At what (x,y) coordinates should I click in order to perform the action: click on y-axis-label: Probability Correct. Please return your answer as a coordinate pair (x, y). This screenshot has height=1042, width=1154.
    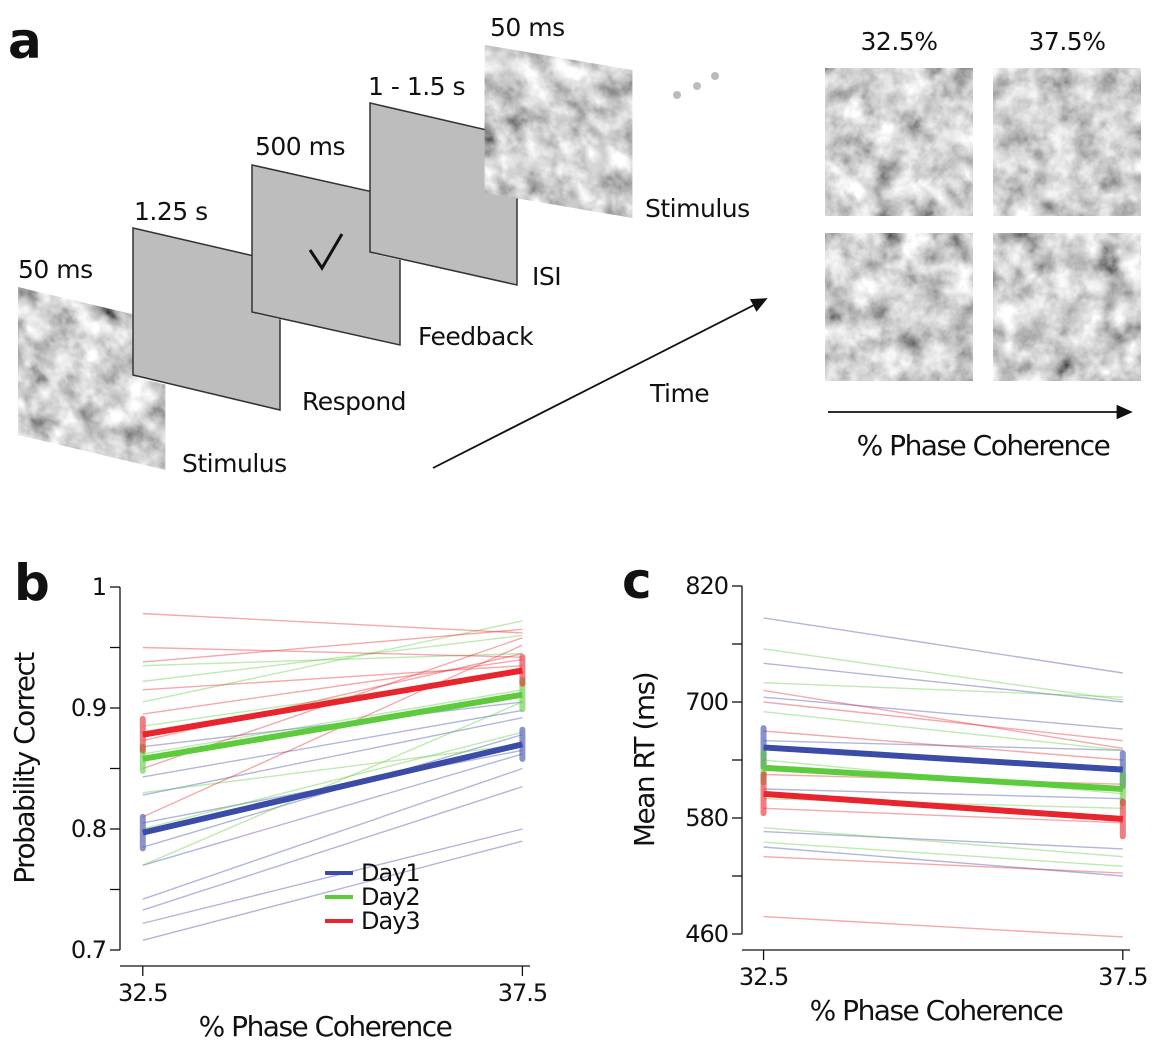
    Looking at the image, I should click on (24, 768).